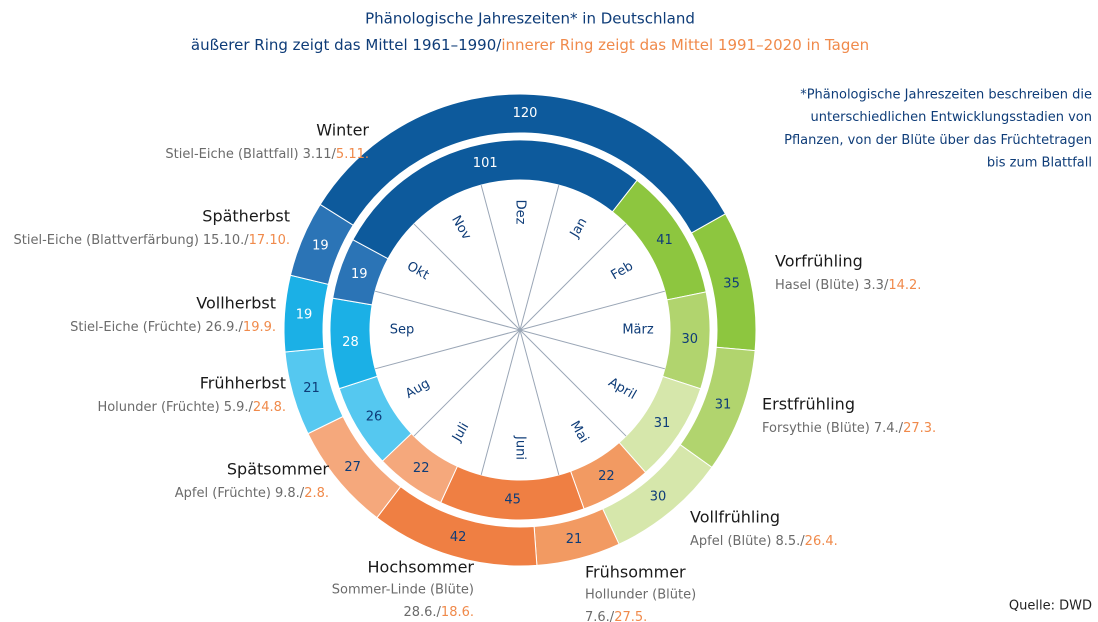 The image size is (1098, 622). I want to click on season-plant: Forsythie (Blüte), so click(816, 428).